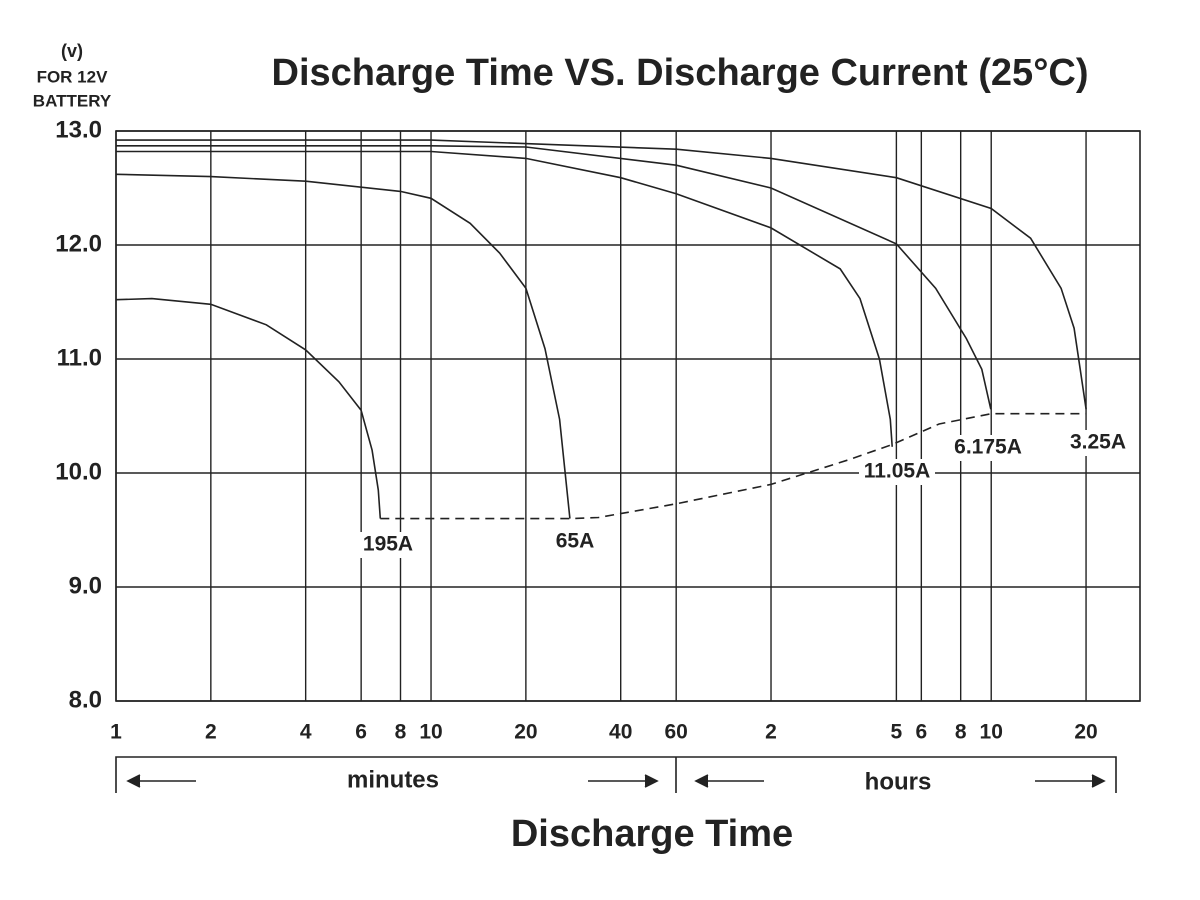  I want to click on y-label: FOR 12V, so click(73, 76).